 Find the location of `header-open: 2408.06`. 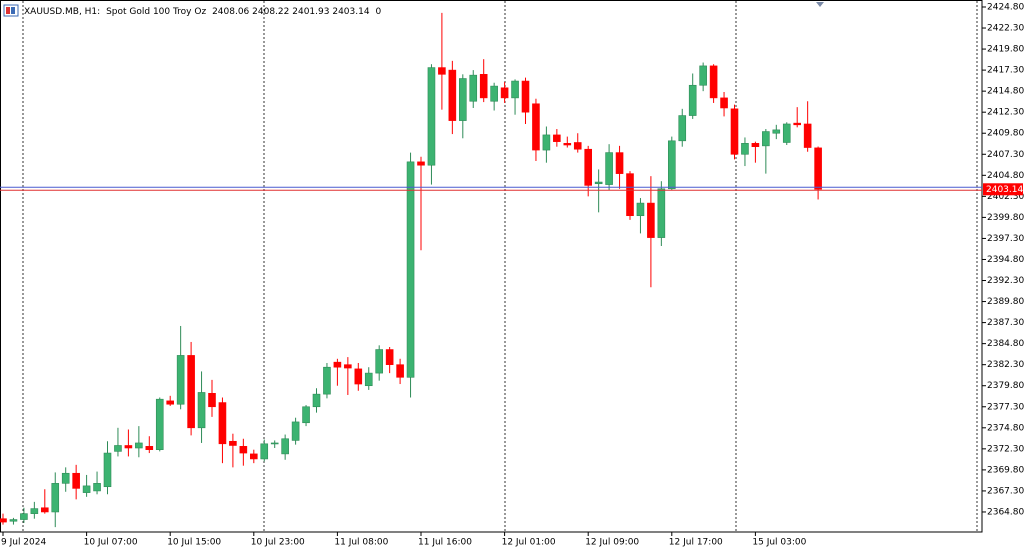

header-open: 2408.06 is located at coordinates (230, 12).